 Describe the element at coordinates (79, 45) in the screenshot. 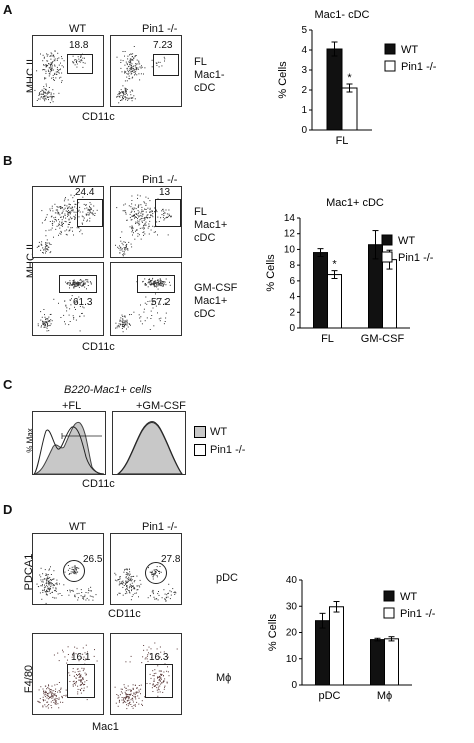

I see `gate-percent: 18.8` at that location.